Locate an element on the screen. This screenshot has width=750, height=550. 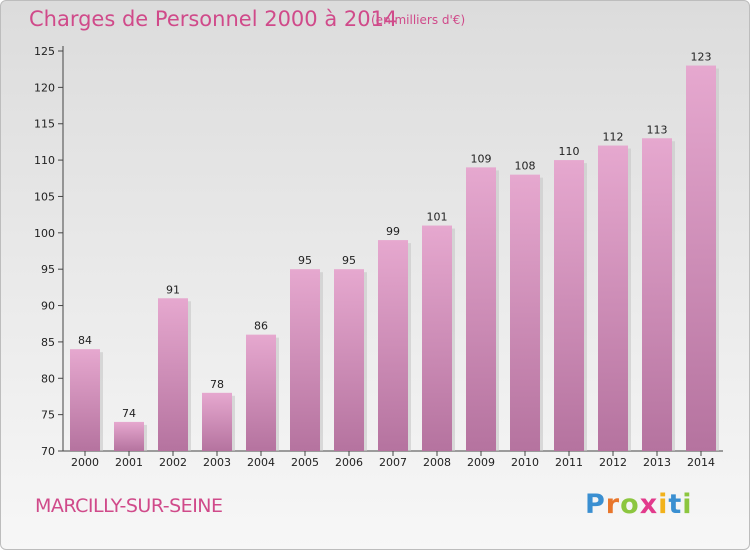
x-tick-label: 2011 is located at coordinates (569, 462).